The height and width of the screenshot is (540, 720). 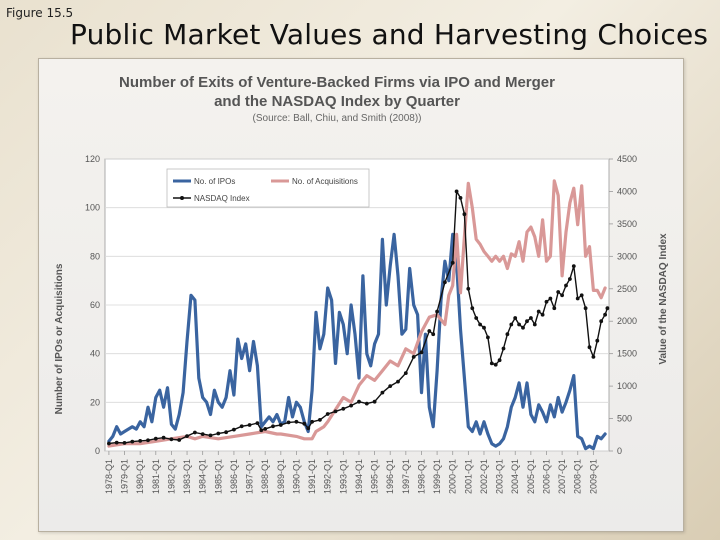 What do you see at coordinates (390, 476) in the screenshot?
I see `x-tick-label: 1996-Q1` at bounding box center [390, 476].